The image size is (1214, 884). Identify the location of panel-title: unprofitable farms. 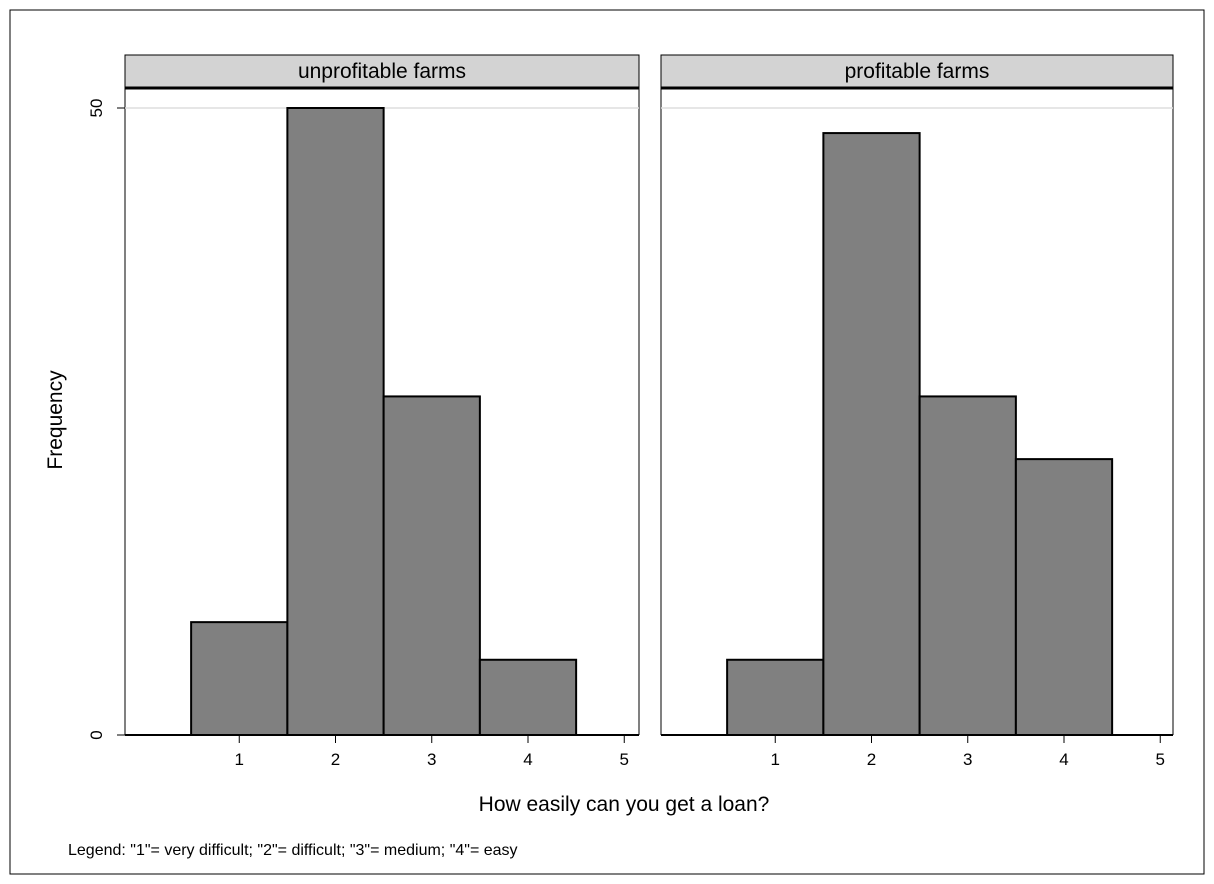
(382, 71).